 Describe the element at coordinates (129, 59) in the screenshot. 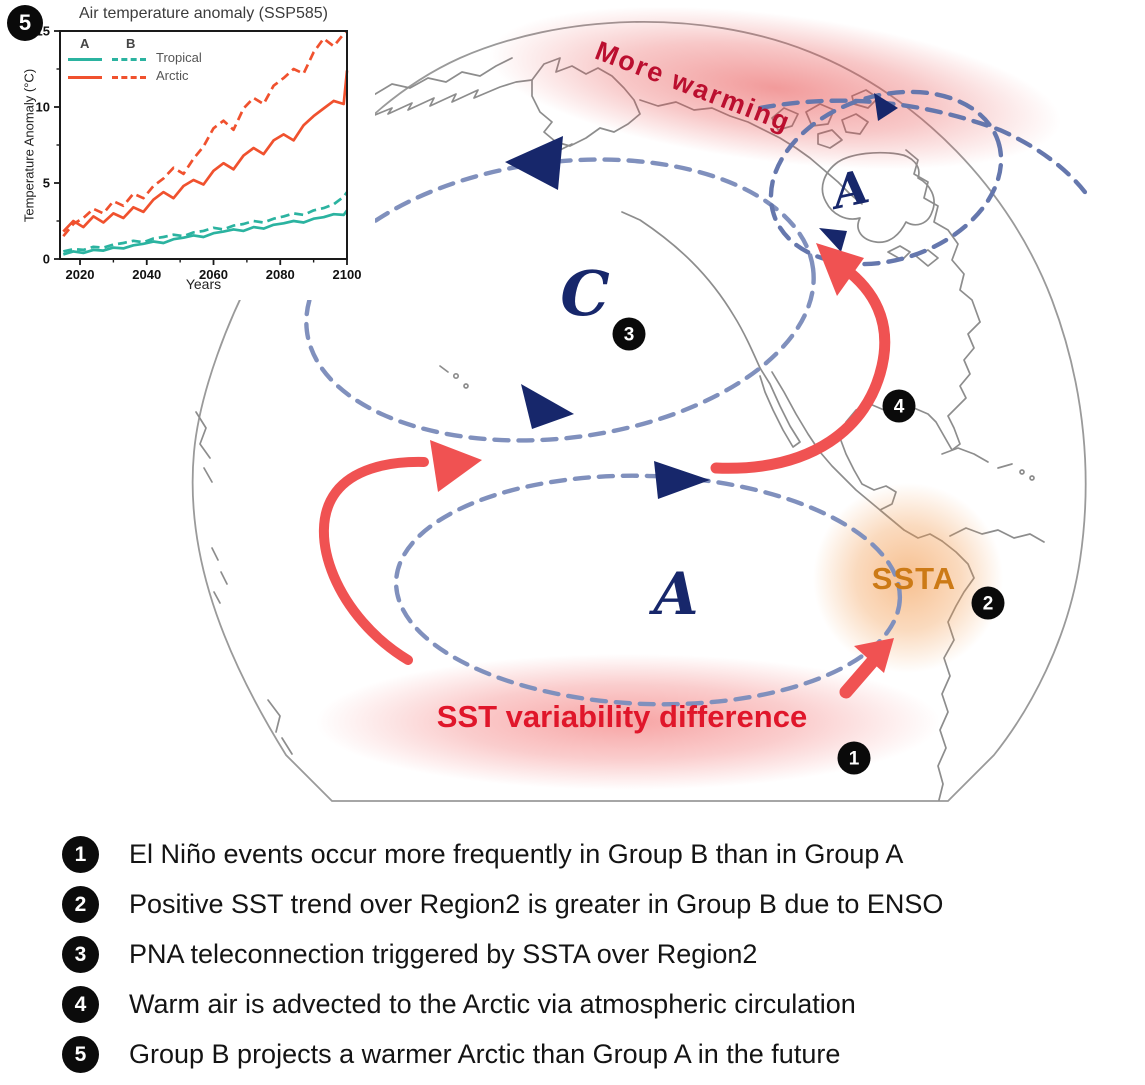

I see `legend-line-tropical-b` at that location.